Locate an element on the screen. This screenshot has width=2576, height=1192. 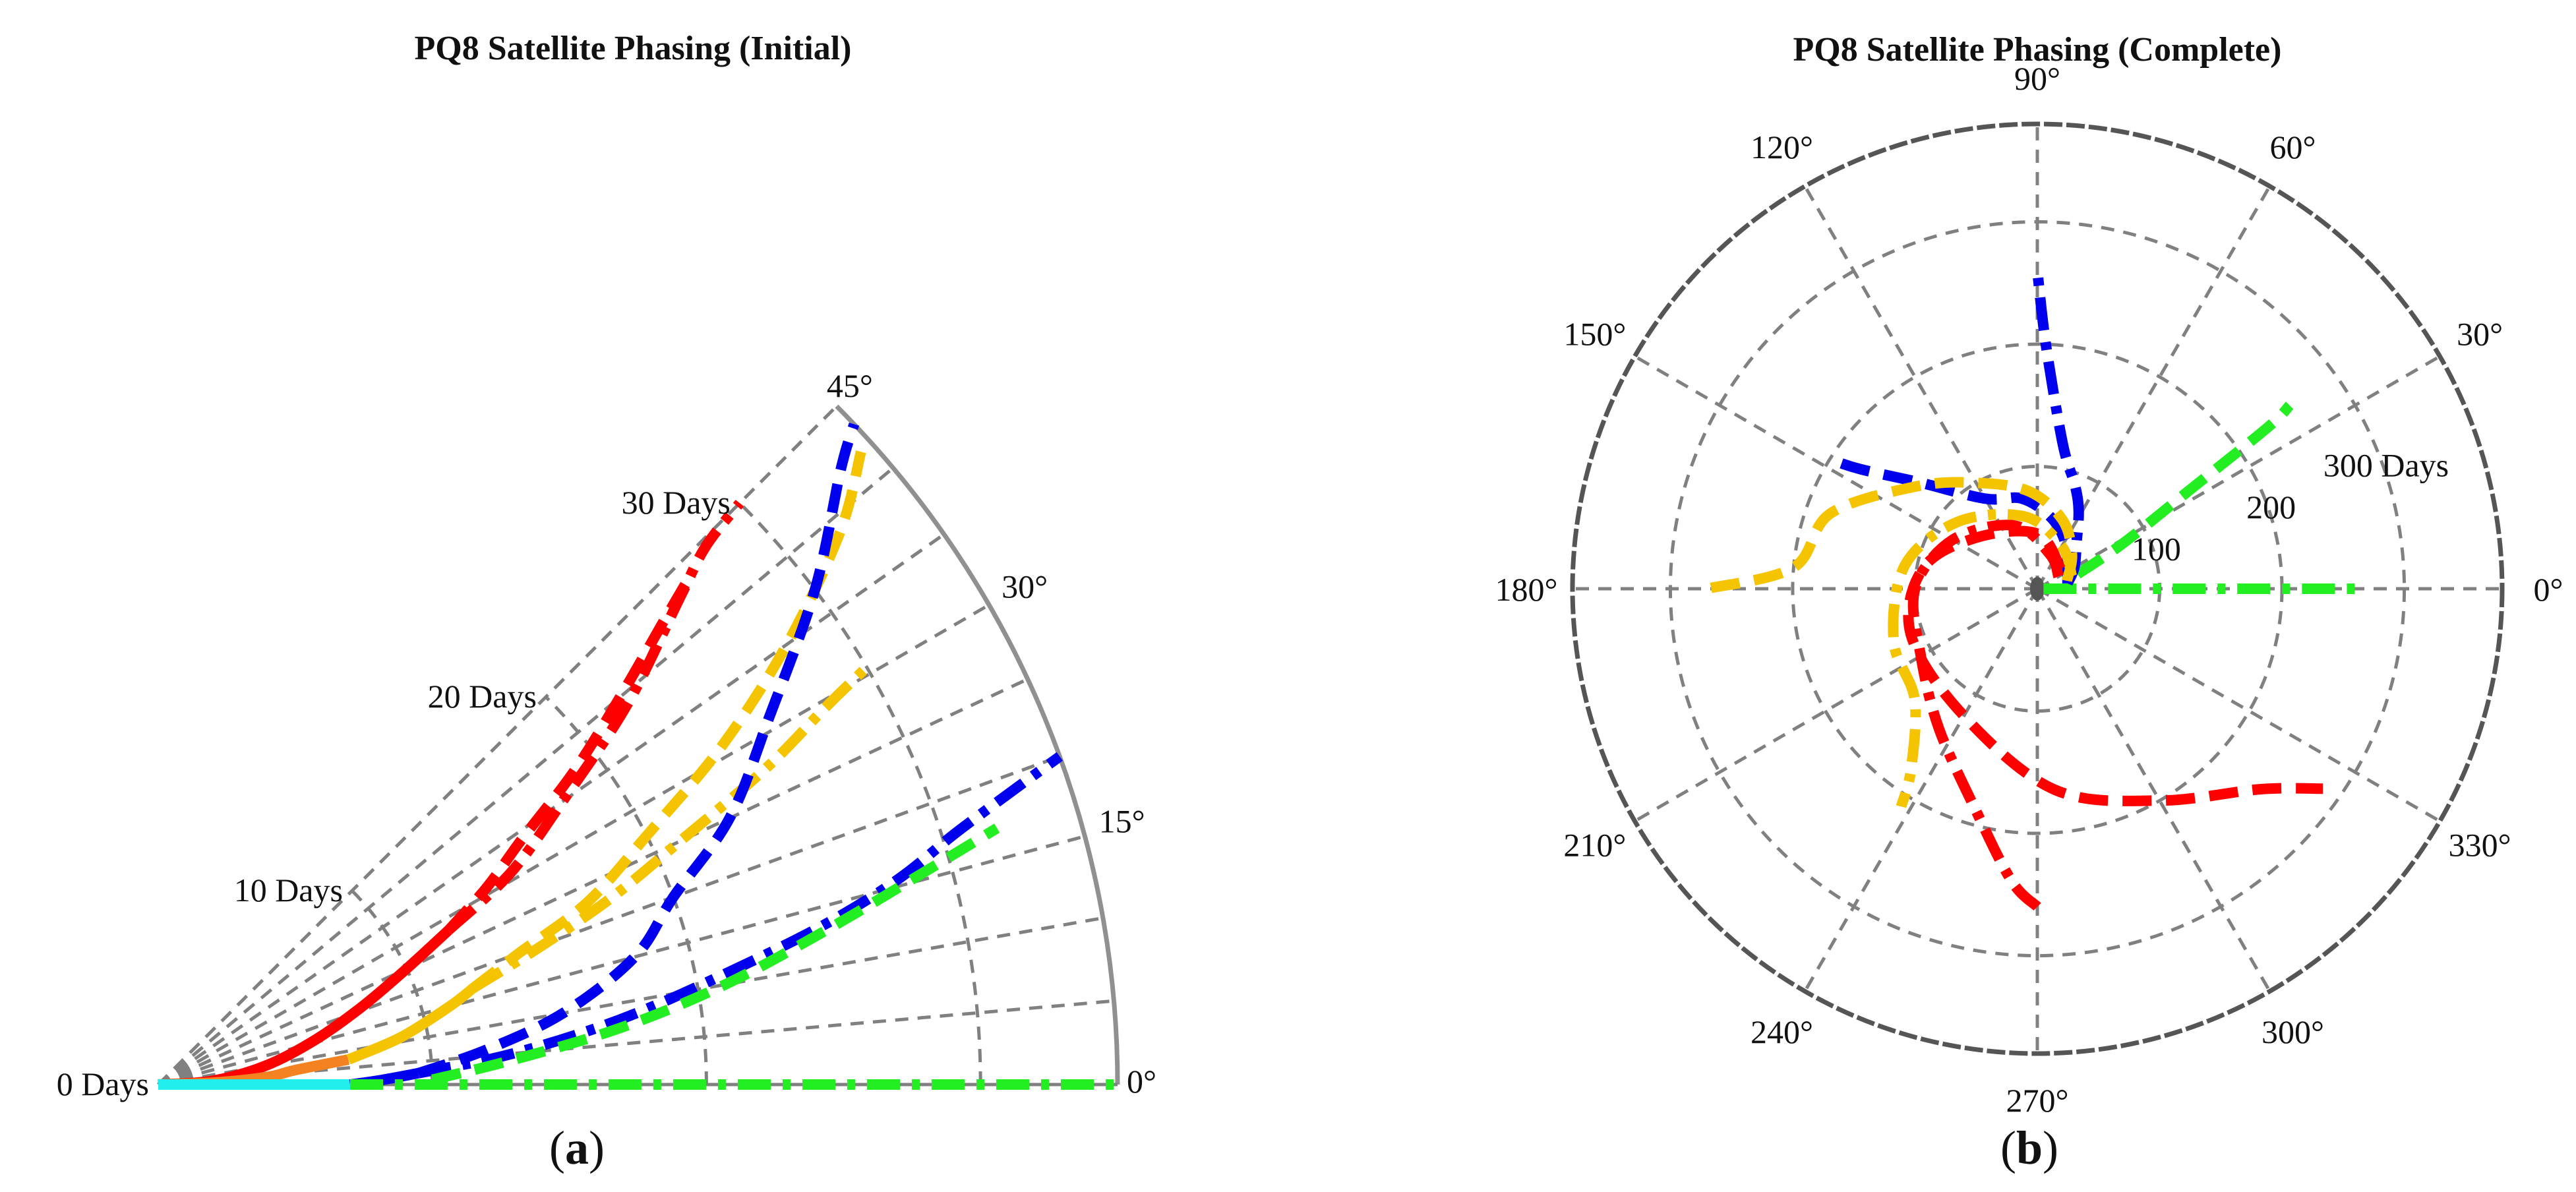
a-theta-tick-30: 30° is located at coordinates (1025, 586).